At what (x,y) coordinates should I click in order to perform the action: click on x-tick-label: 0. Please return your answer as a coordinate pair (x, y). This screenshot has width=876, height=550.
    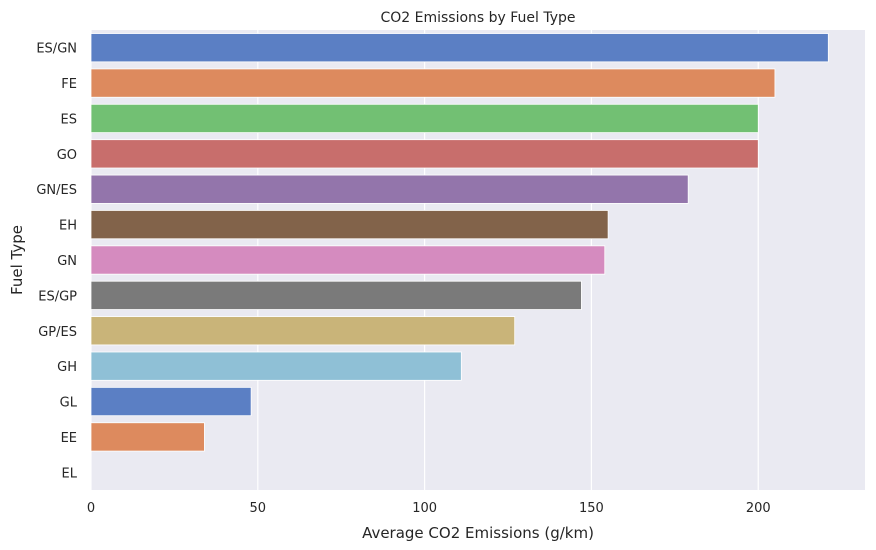
    Looking at the image, I should click on (91, 508).